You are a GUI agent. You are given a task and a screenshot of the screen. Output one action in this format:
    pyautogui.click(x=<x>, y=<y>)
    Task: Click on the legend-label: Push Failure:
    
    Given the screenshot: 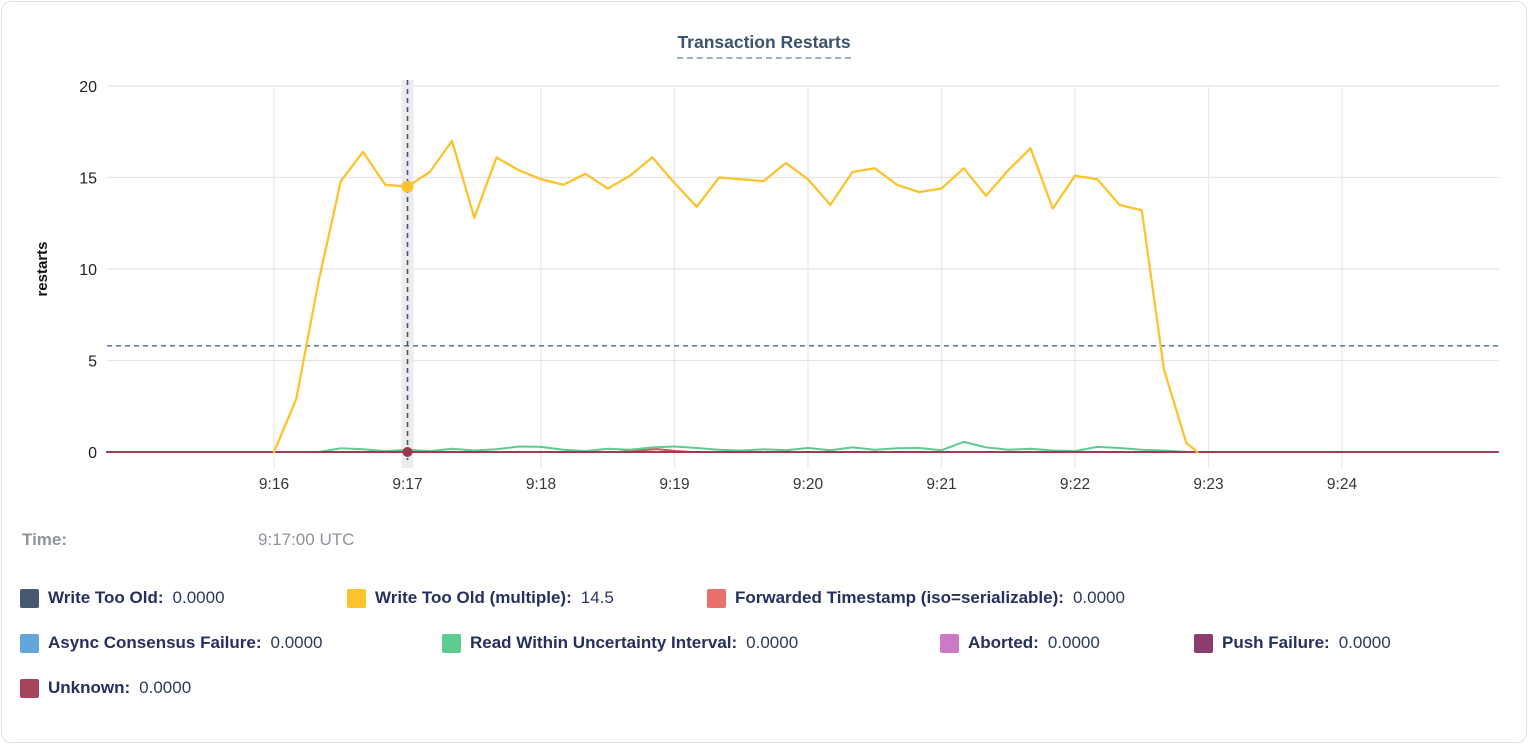 What is the action you would take?
    pyautogui.click(x=1276, y=642)
    